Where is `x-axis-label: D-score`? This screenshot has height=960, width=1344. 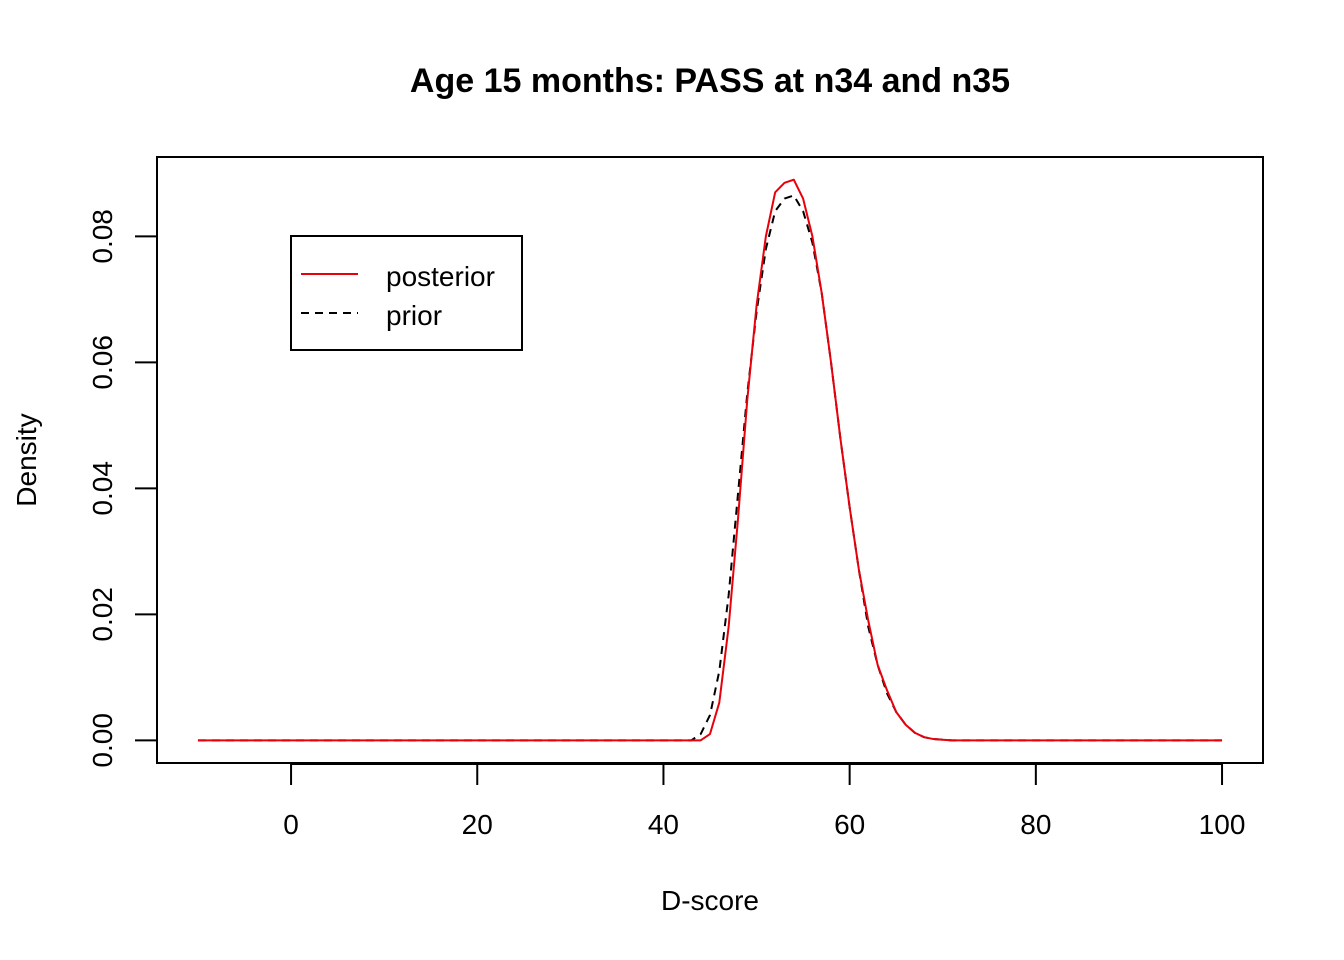
x-axis-label: D-score is located at coordinates (710, 900).